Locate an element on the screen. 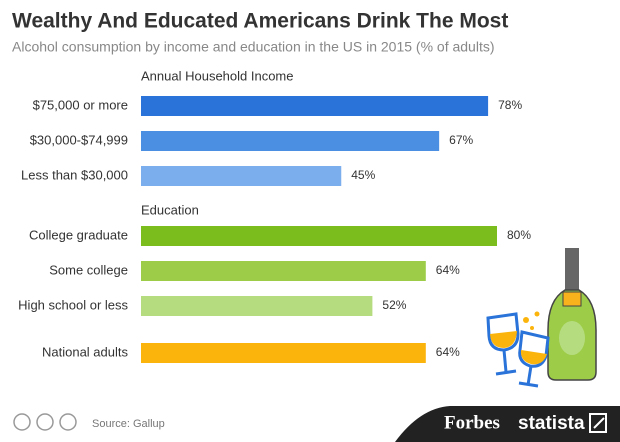 The width and height of the screenshot is (620, 442). brand-statista: statista is located at coordinates (551, 423).